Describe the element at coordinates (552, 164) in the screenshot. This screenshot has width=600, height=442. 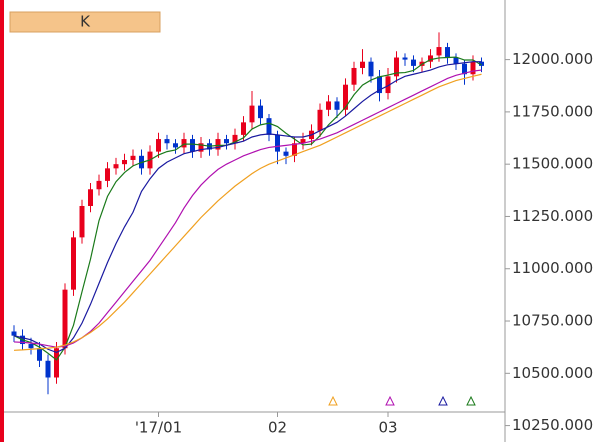
I see `y-tick-label: 11500.000` at that location.